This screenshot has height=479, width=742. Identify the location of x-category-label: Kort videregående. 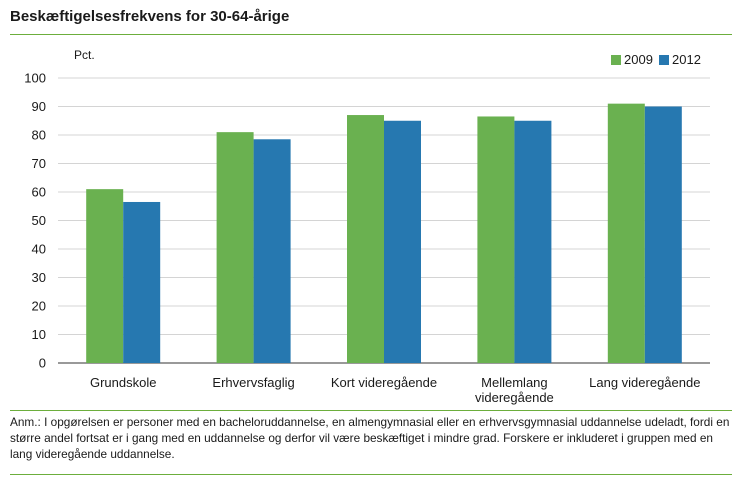
(384, 382).